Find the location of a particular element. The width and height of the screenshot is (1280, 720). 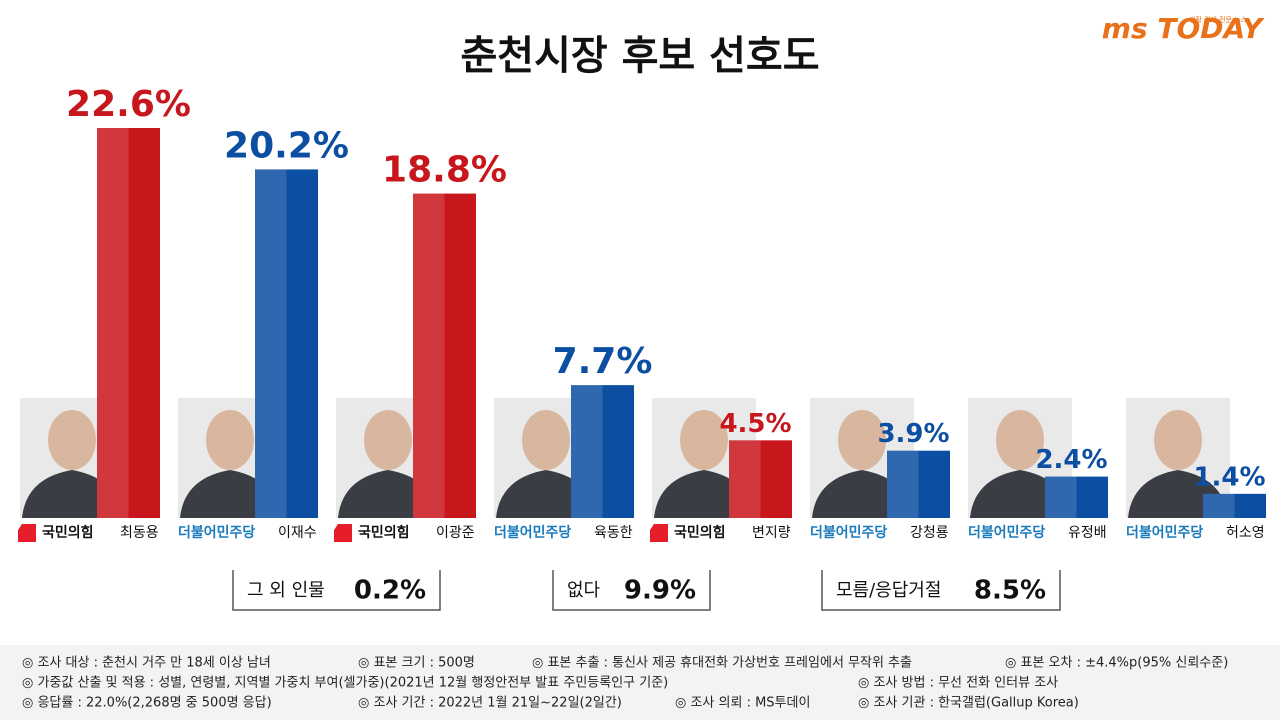

note: ◎ 조사 의뢰 : MS투데이 is located at coordinates (742, 703).